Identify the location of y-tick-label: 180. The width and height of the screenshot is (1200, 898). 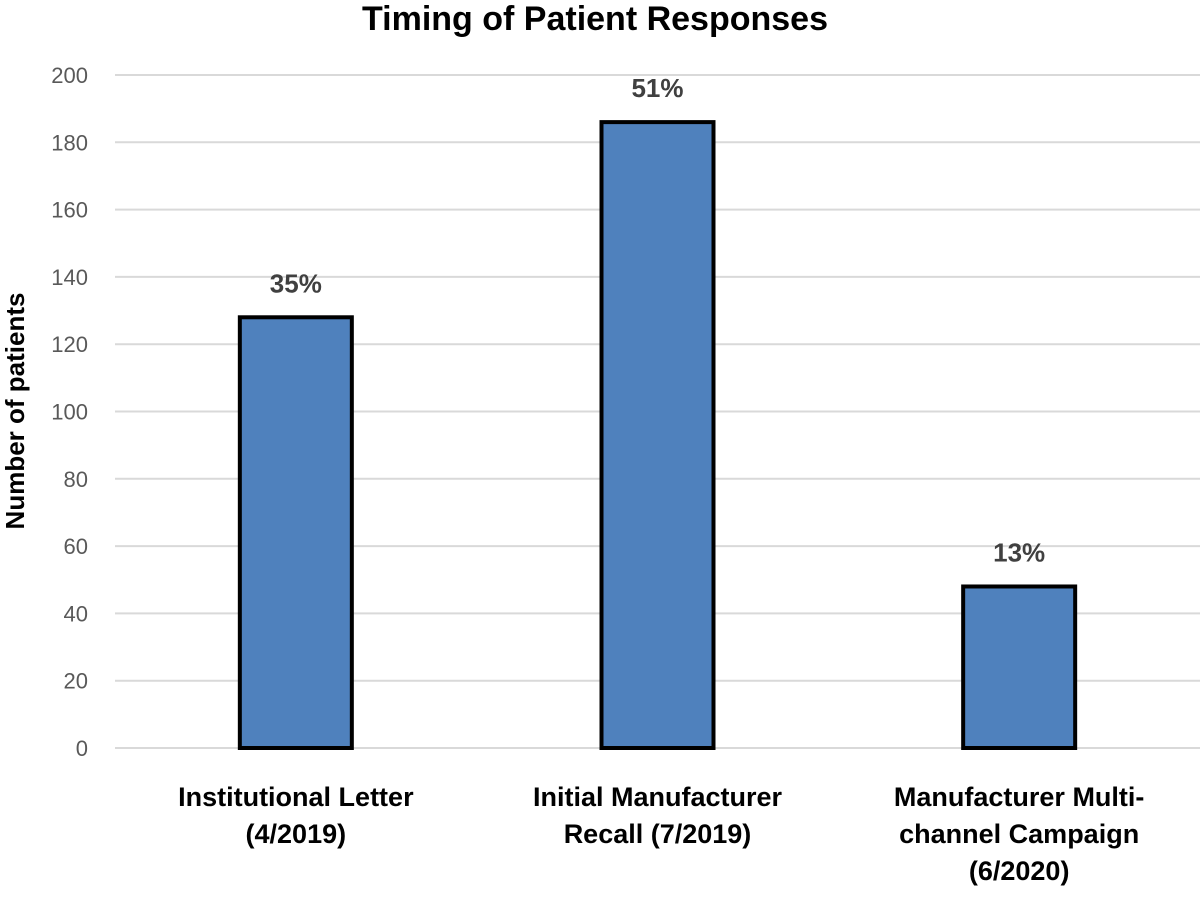
(69, 142).